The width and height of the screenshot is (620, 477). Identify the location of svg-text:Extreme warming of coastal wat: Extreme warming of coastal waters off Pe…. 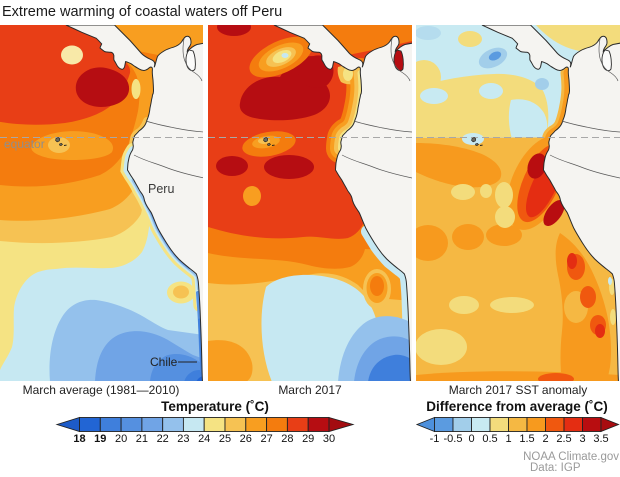
(142, 12).